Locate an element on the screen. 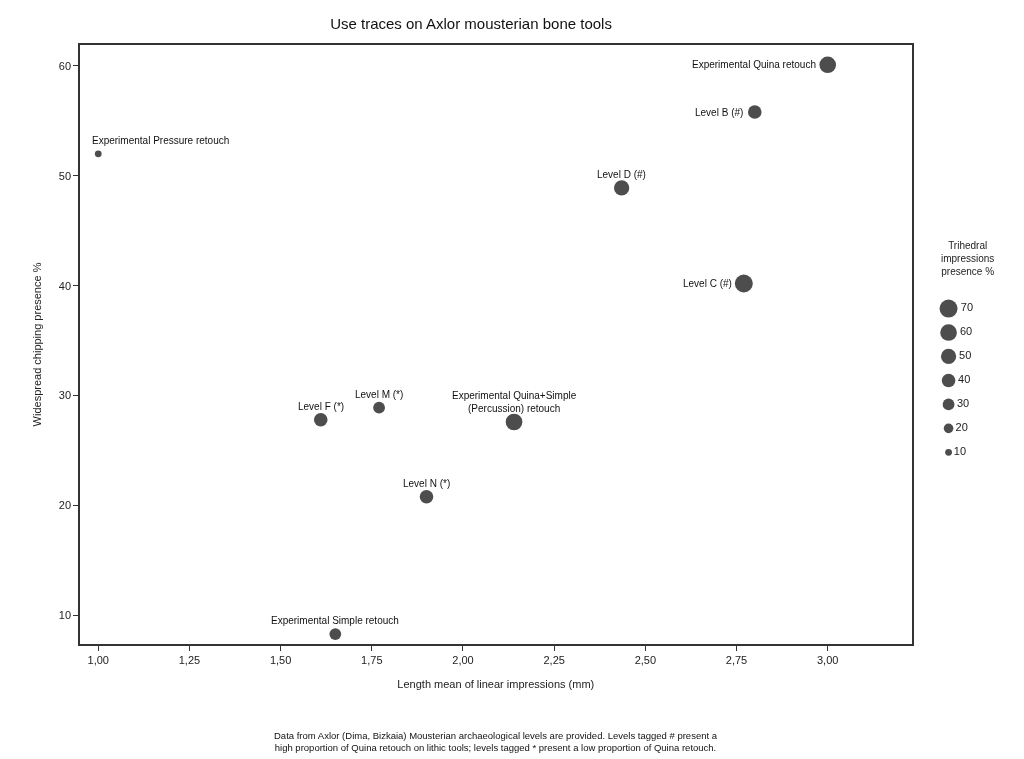 The image size is (1024, 759). annotation: Level N (*) is located at coordinates (427, 483).